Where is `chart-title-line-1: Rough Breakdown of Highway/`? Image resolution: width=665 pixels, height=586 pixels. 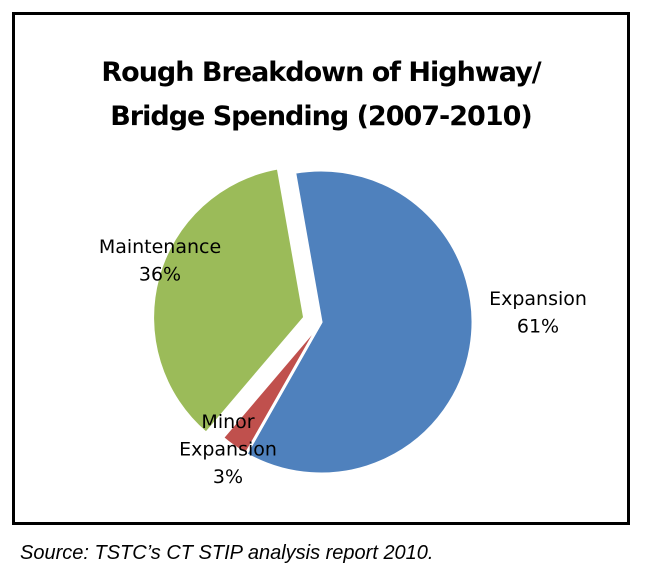
chart-title-line-1: Rough Breakdown of Highway/ is located at coordinates (321, 72).